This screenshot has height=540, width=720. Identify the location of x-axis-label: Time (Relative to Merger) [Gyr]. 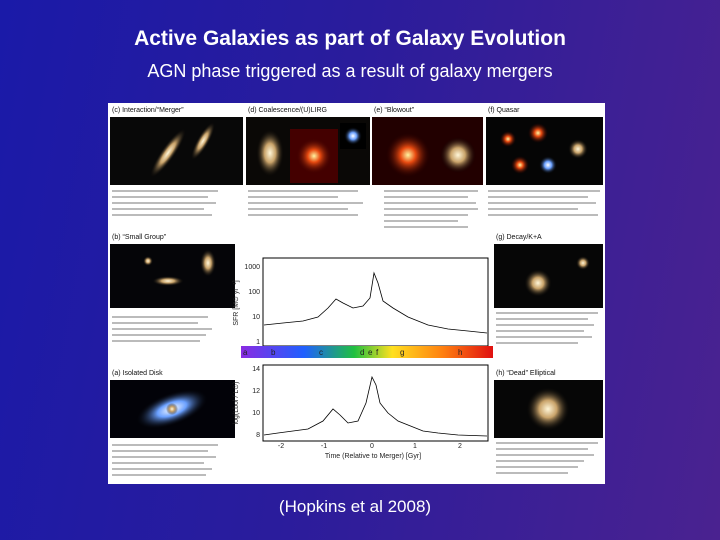
(373, 456).